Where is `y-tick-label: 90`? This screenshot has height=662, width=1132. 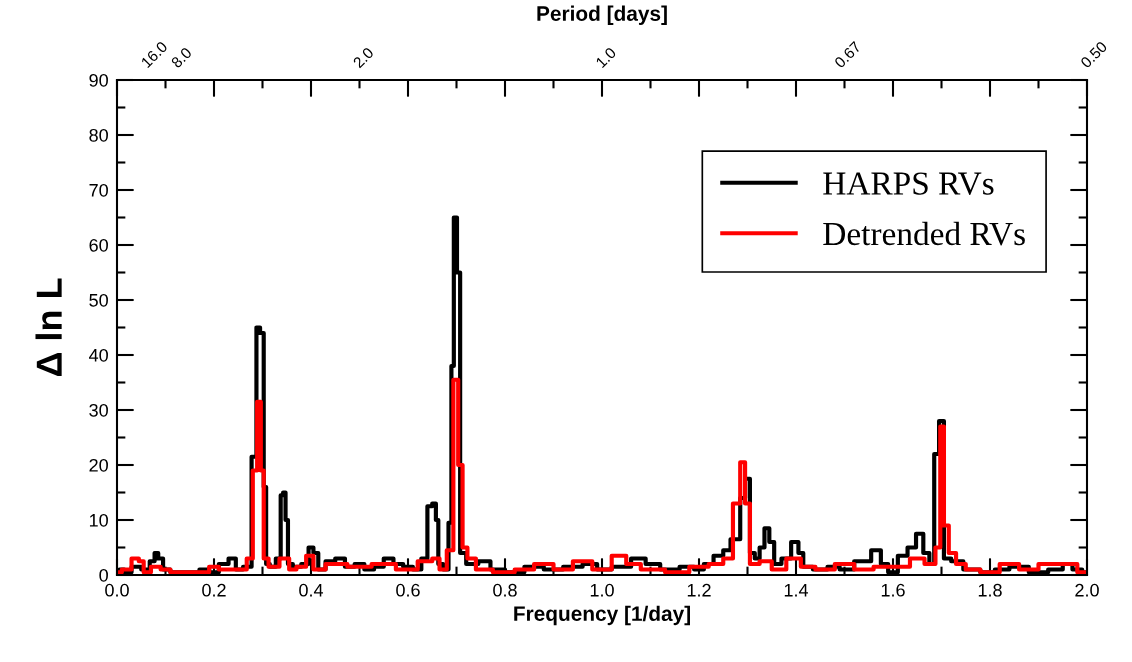
y-tick-label: 90 is located at coordinates (98, 80).